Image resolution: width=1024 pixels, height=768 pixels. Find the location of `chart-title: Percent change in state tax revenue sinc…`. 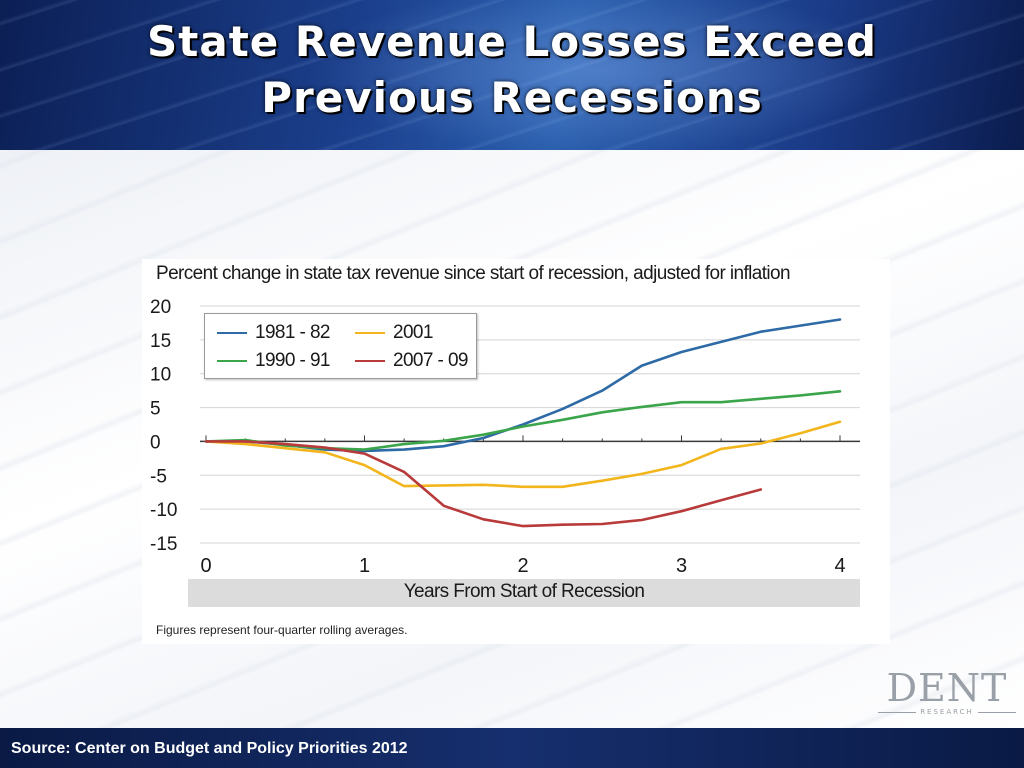

chart-title: Percent change in state tax revenue sinc… is located at coordinates (473, 273).